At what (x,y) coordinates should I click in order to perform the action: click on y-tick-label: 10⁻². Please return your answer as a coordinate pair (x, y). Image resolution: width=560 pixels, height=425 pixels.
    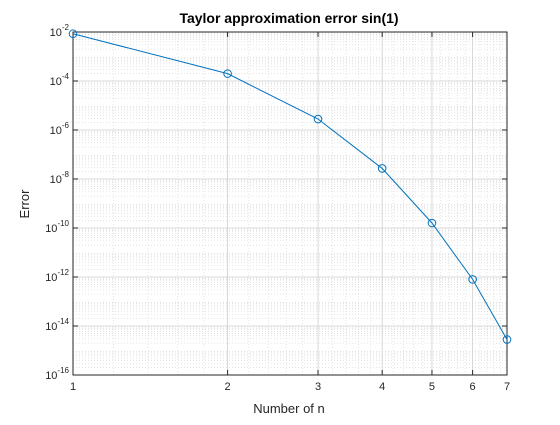
    Looking at the image, I should click on (60, 31).